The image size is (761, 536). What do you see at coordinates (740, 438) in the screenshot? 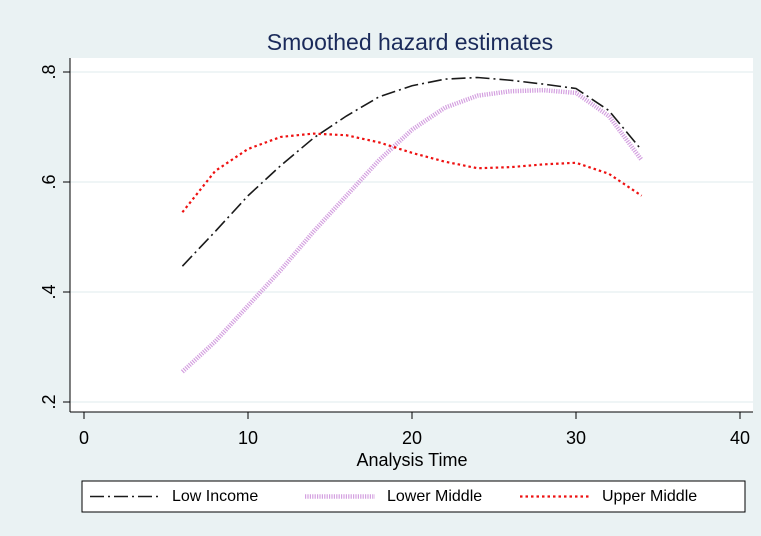
I see `x-tick-label: 40` at bounding box center [740, 438].